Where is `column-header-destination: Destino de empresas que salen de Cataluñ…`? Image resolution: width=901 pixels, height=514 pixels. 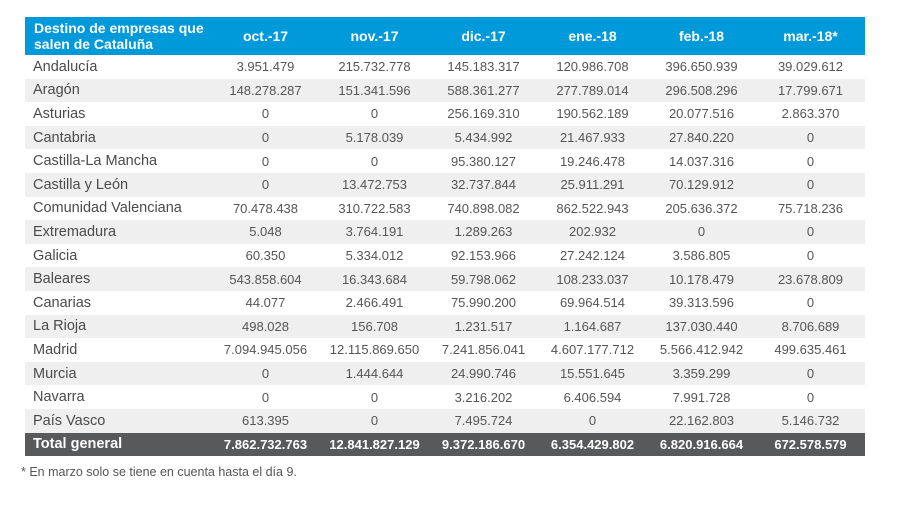
column-header-destination: Destino de empresas que salen de Cataluñ… is located at coordinates (118, 36).